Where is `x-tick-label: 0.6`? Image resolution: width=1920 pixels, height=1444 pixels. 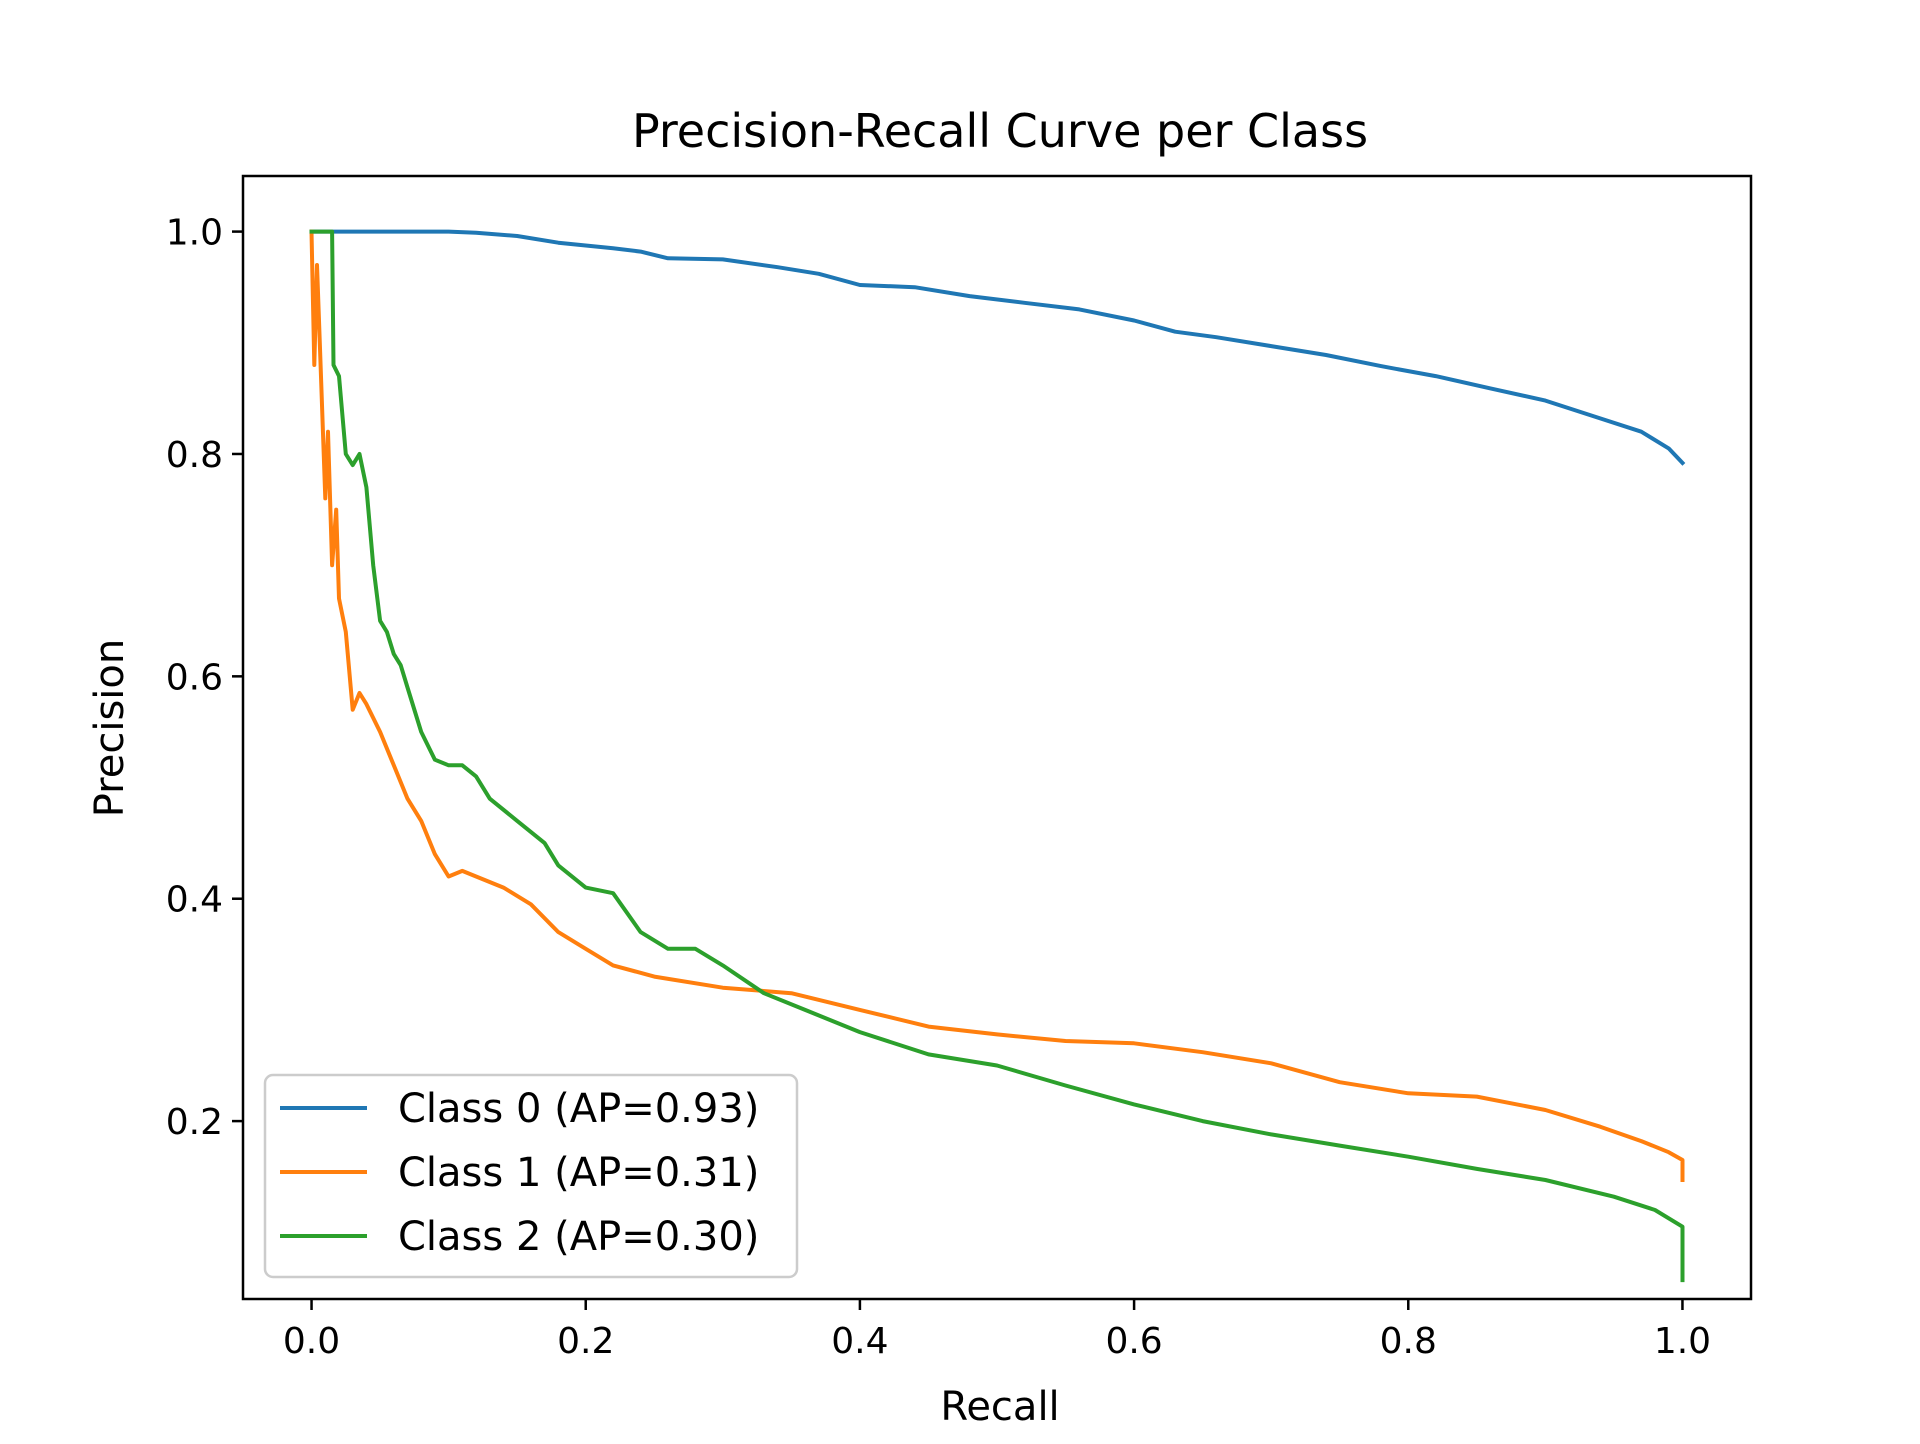
x-tick-label: 0.6 is located at coordinates (1133, 1341).